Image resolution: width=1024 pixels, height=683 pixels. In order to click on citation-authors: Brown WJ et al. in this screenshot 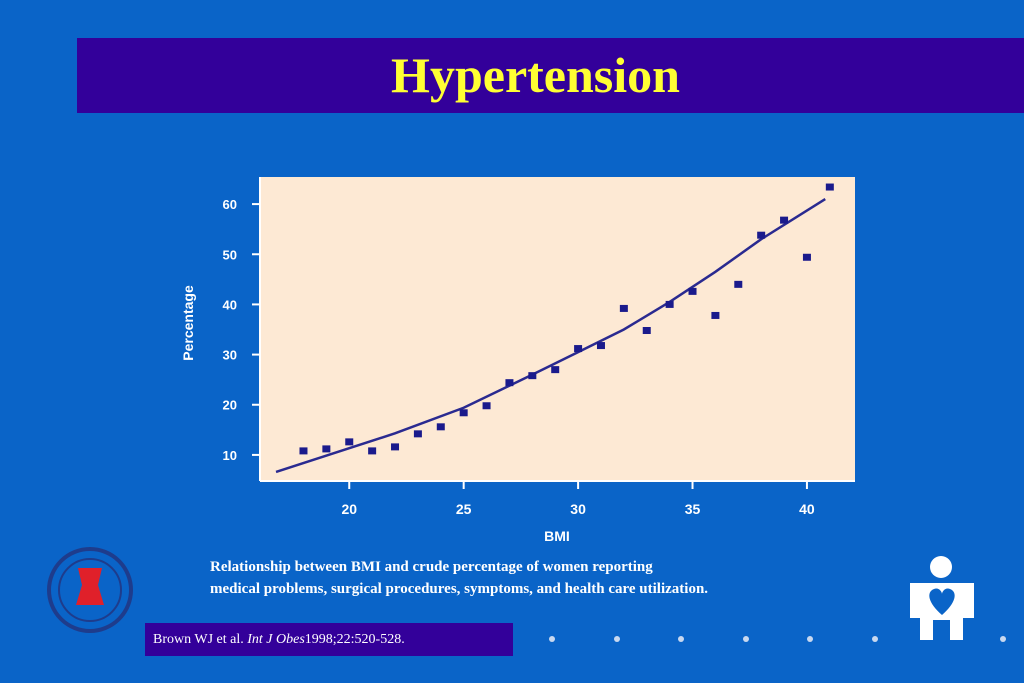, I will do `click(200, 639)`.